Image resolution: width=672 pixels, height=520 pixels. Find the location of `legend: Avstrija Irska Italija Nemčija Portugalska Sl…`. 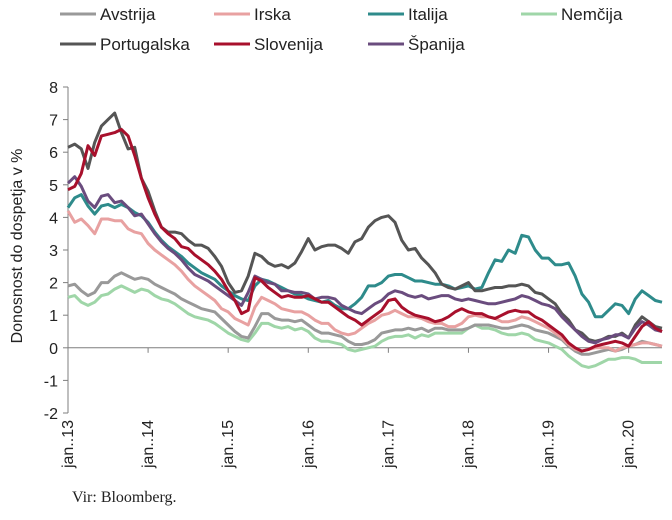

legend: Avstrija Irska Italija Nemčija Portugalska Sl… is located at coordinates (341, 29).